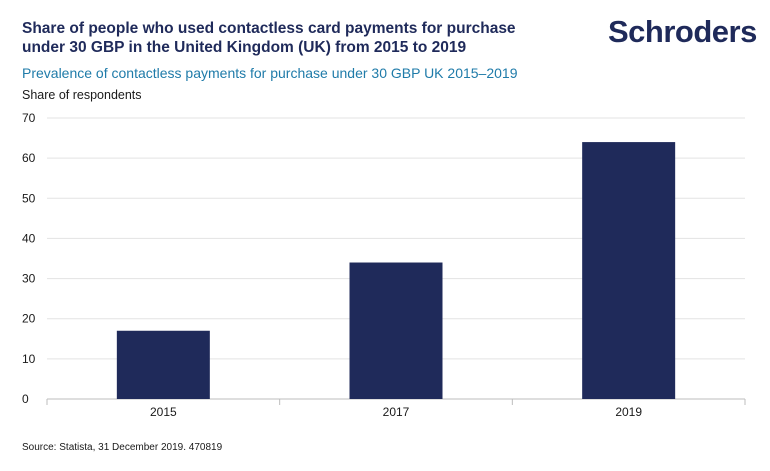 The height and width of the screenshot is (471, 770). What do you see at coordinates (82, 95) in the screenshot?
I see `y-axis-label: Share of respondents` at bounding box center [82, 95].